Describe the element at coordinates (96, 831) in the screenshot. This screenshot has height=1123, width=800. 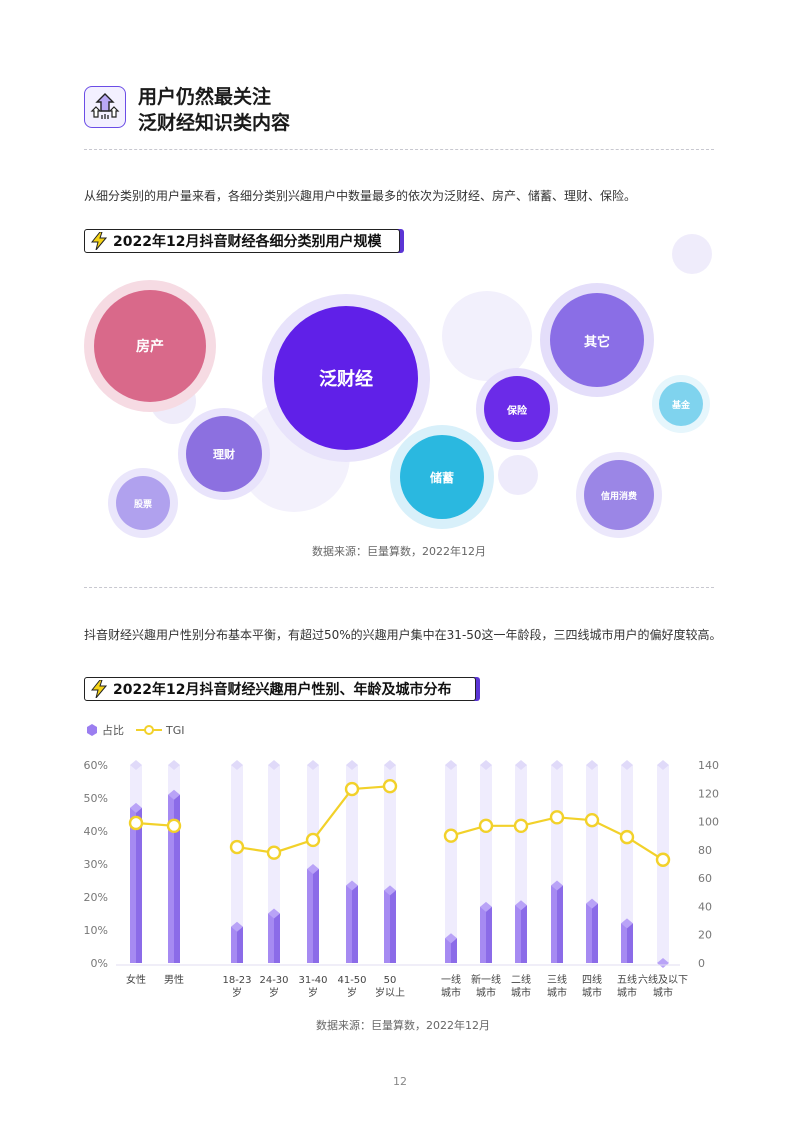
I see `y-left-tick-label: 40%` at that location.